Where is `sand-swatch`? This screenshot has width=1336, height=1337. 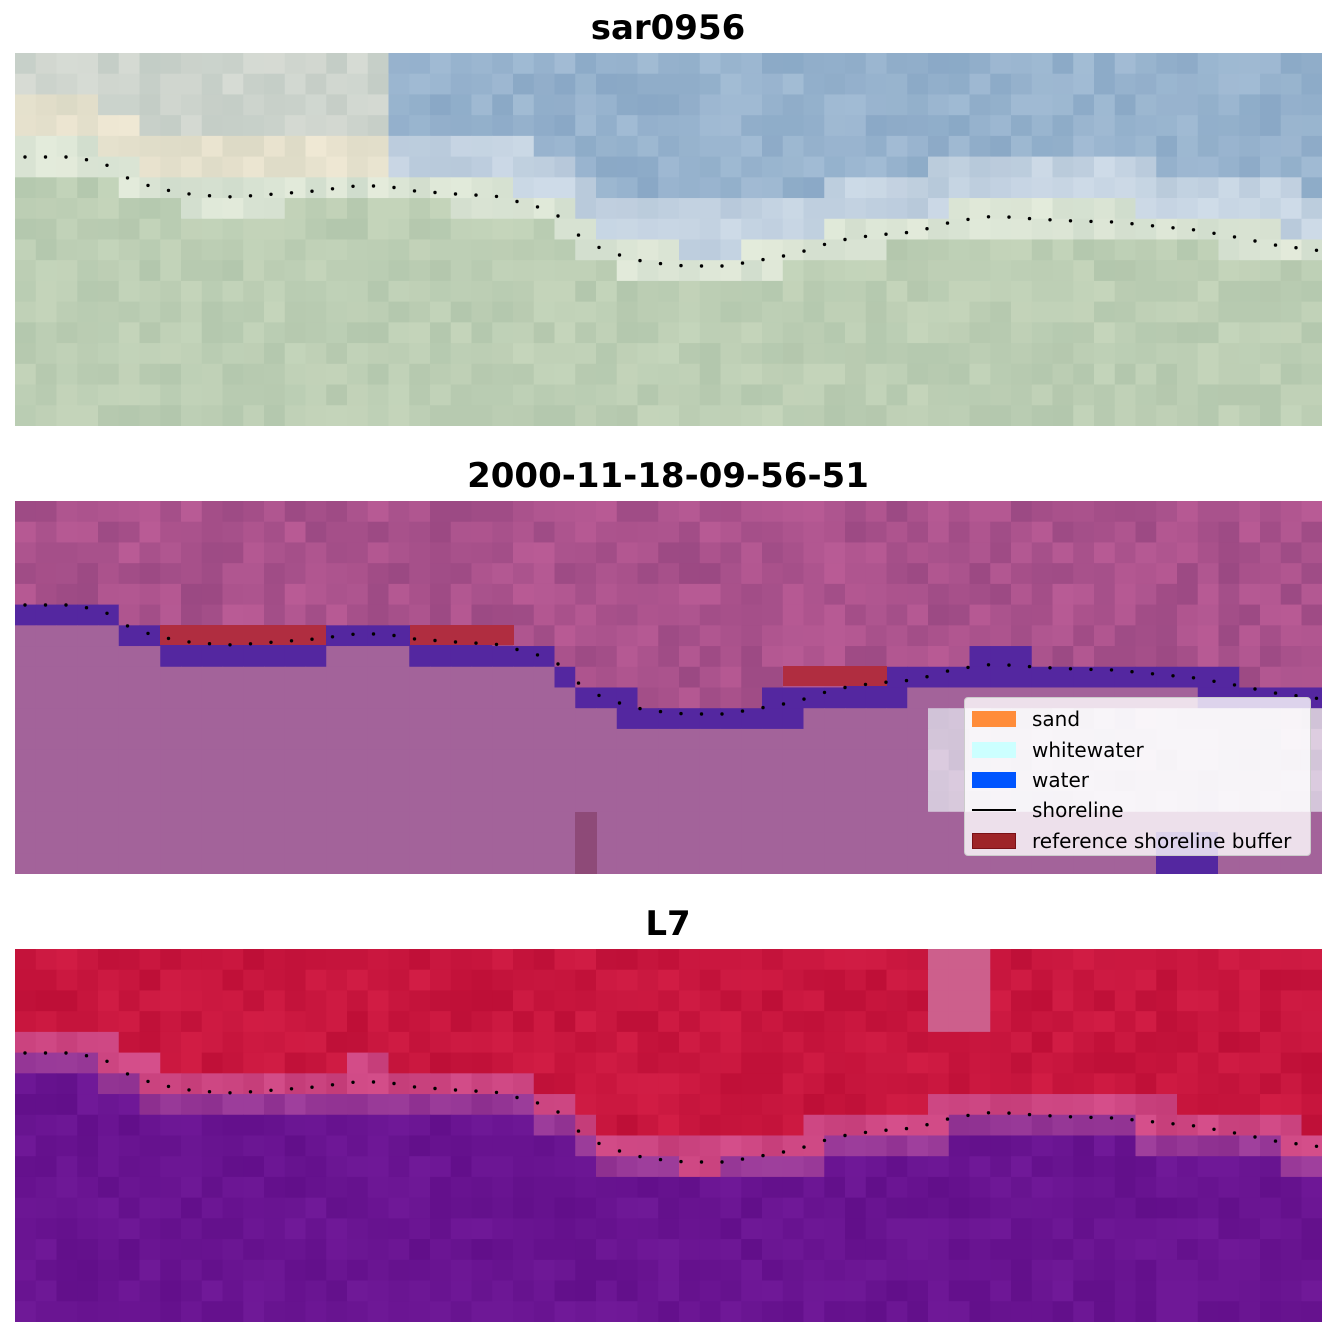
sand-swatch is located at coordinates (994, 719).